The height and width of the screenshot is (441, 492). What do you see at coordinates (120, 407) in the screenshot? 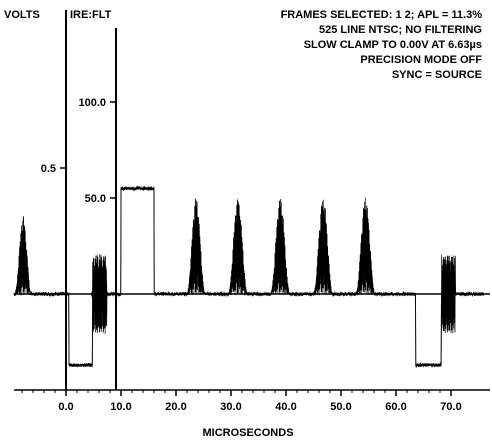
I see `x-tick-label: 10.0` at bounding box center [120, 407].